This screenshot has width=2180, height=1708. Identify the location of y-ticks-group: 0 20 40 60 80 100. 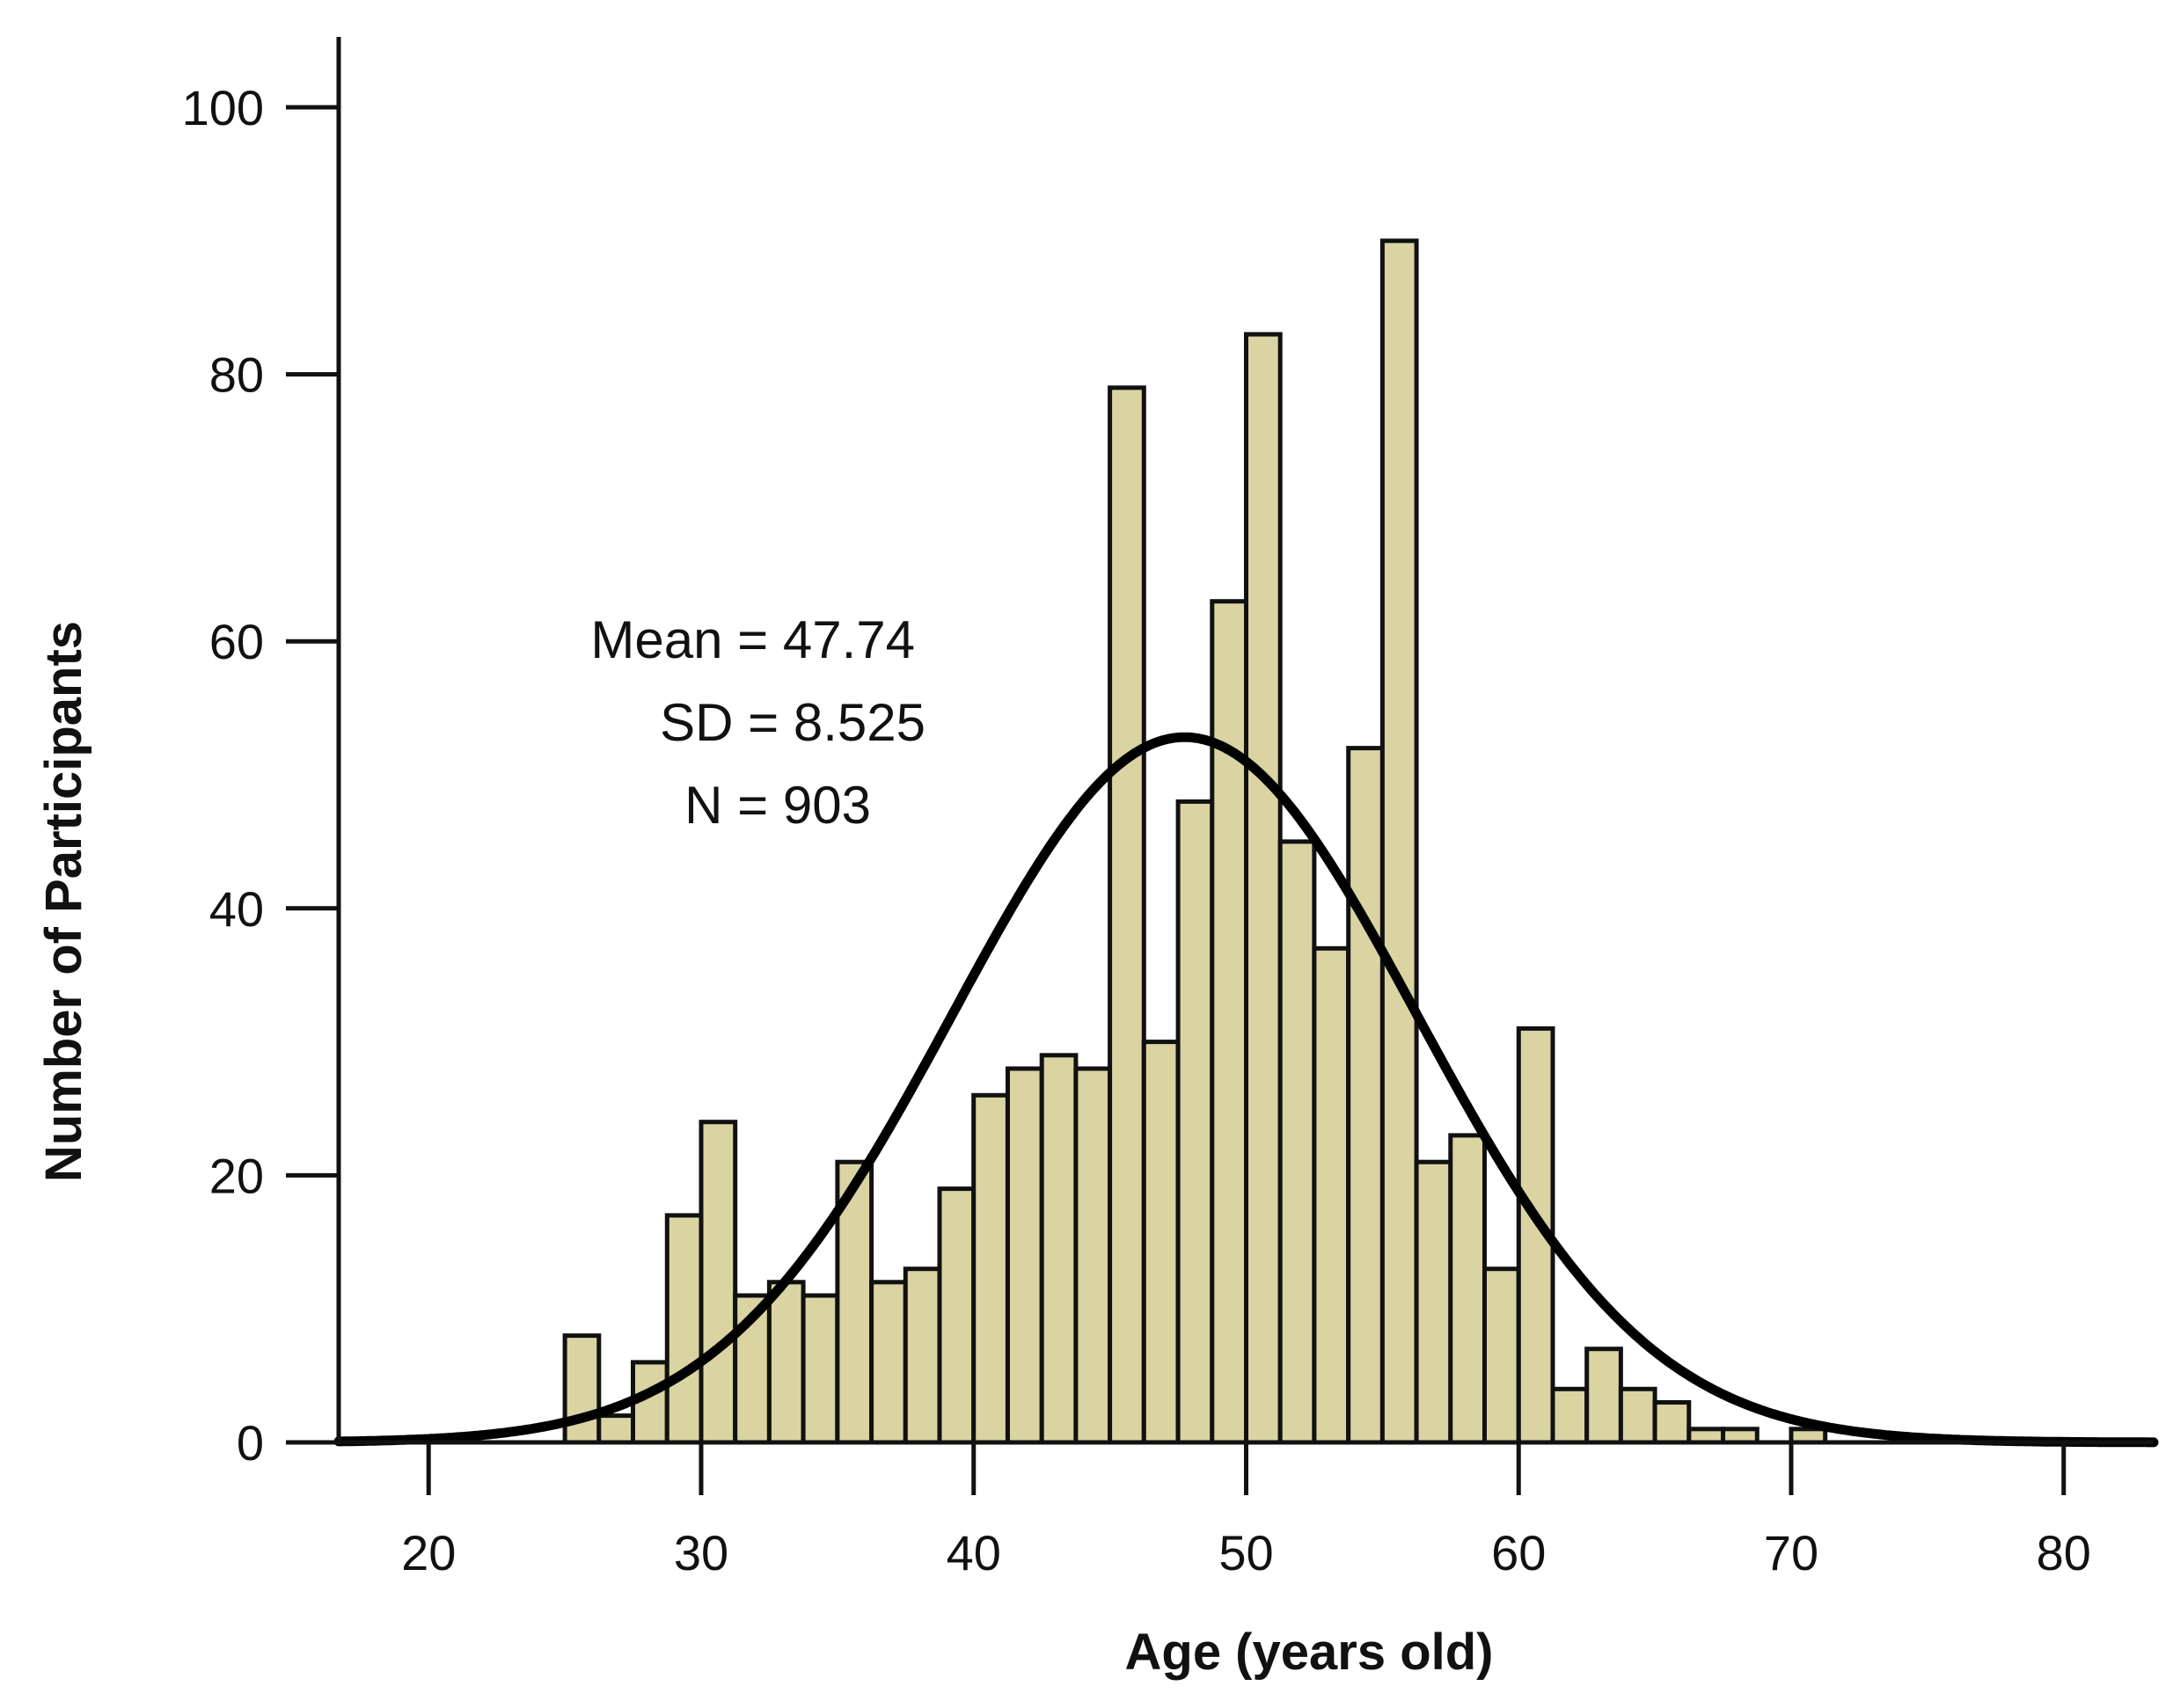
(260, 775).